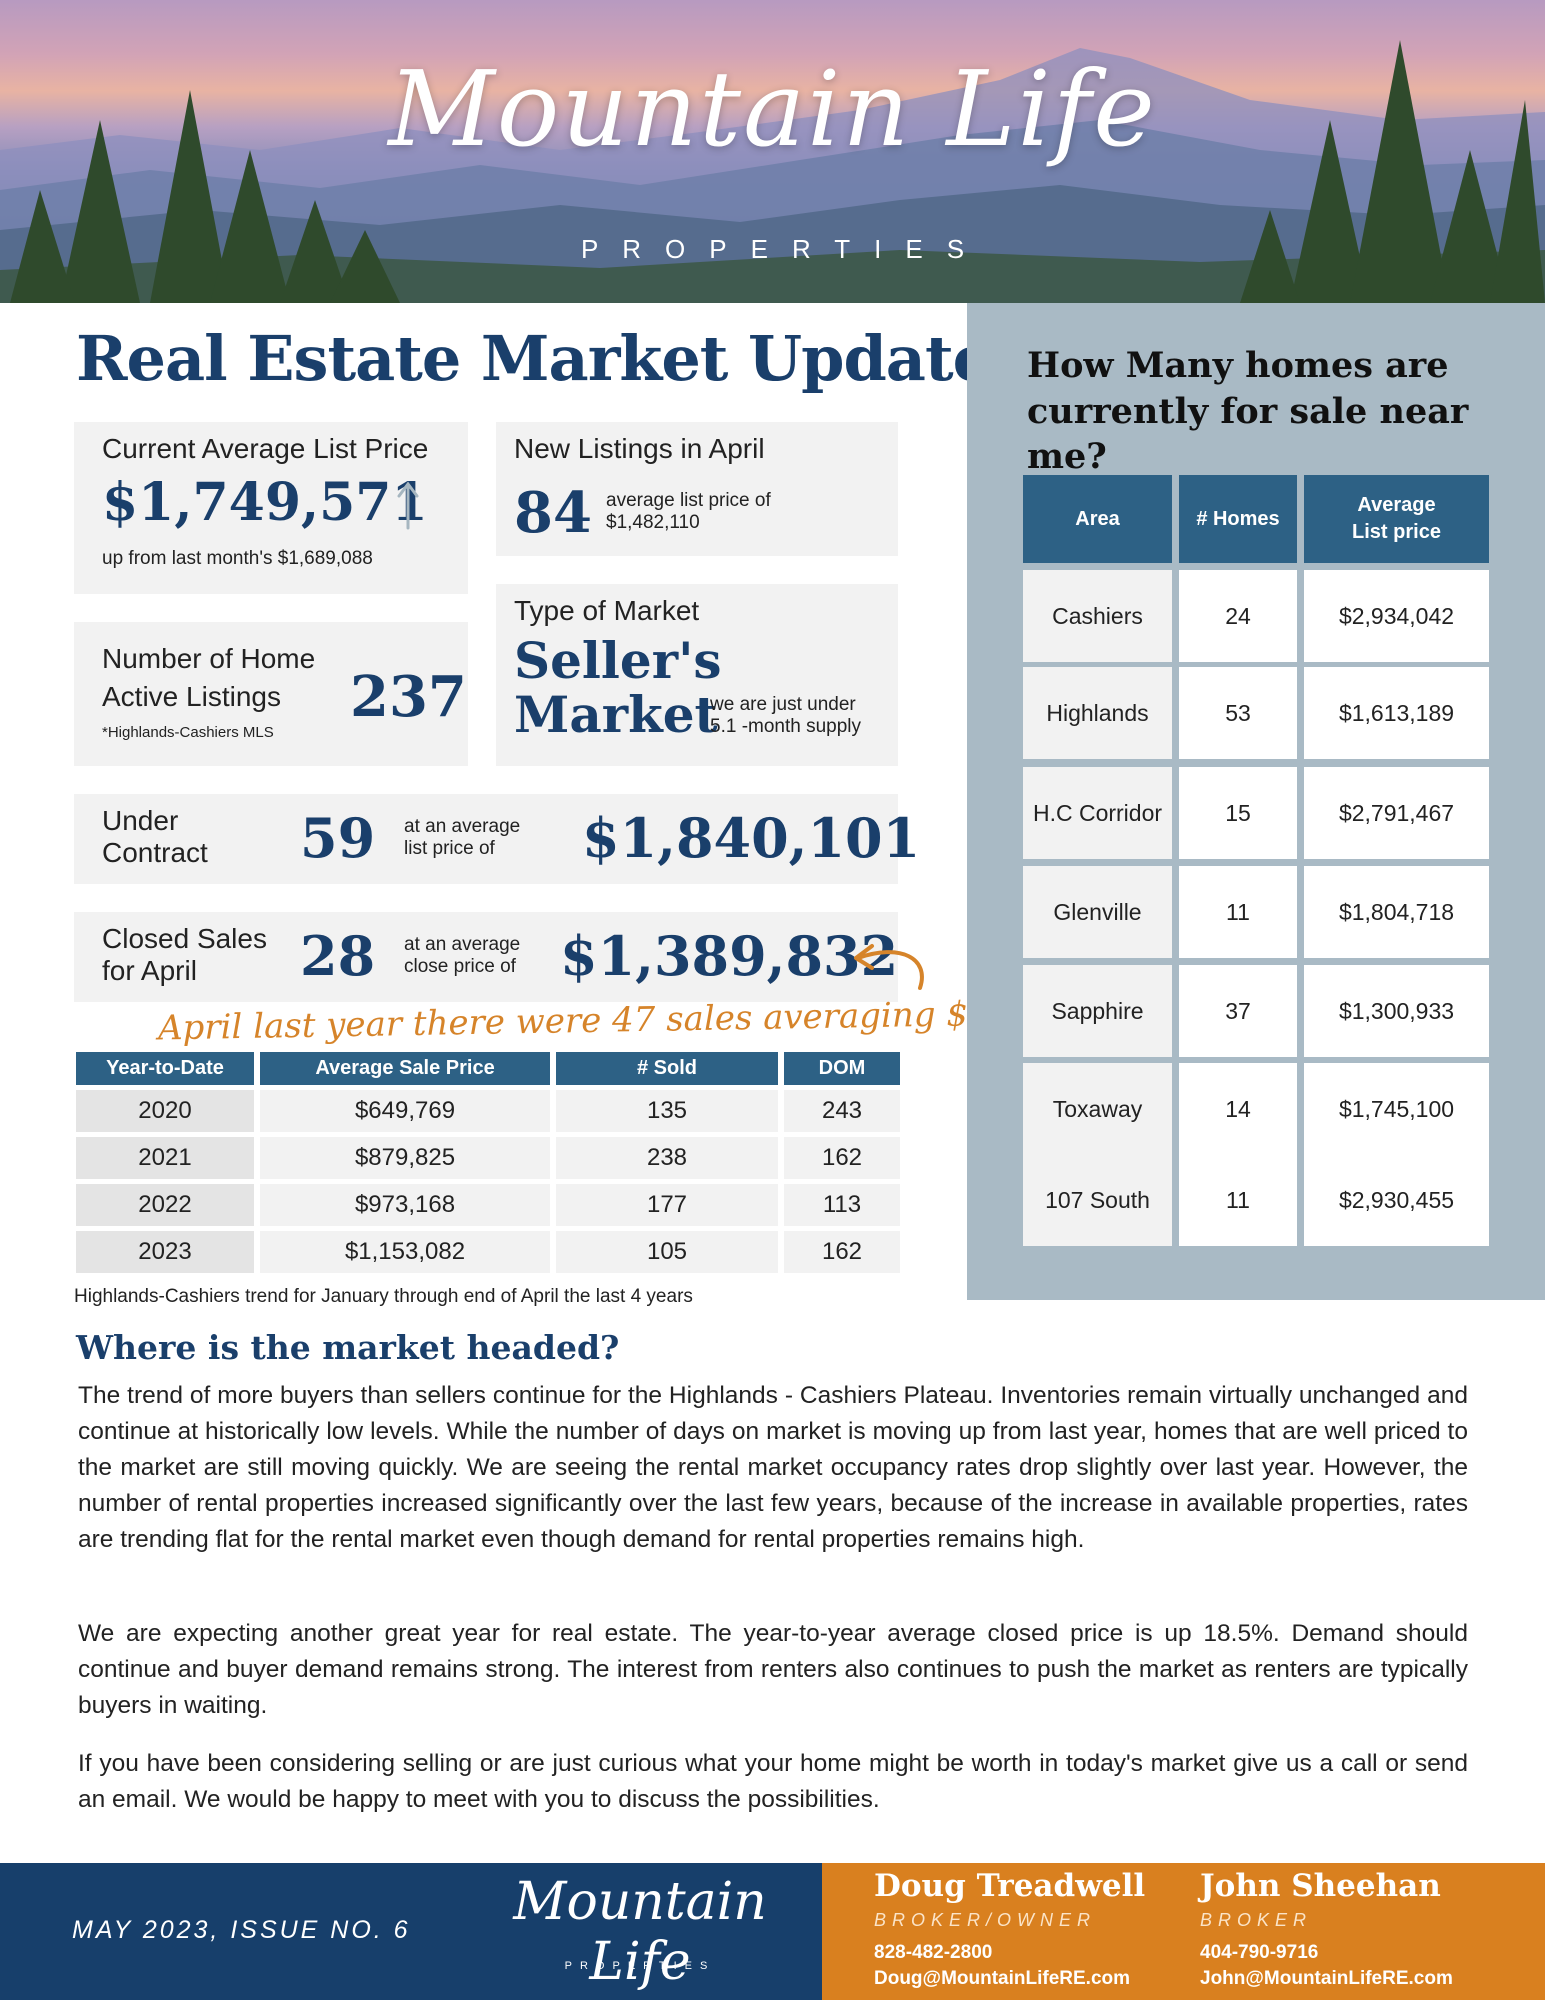 The height and width of the screenshot is (2000, 1545). I want to click on active-label-2: Active Listings, so click(191, 696).